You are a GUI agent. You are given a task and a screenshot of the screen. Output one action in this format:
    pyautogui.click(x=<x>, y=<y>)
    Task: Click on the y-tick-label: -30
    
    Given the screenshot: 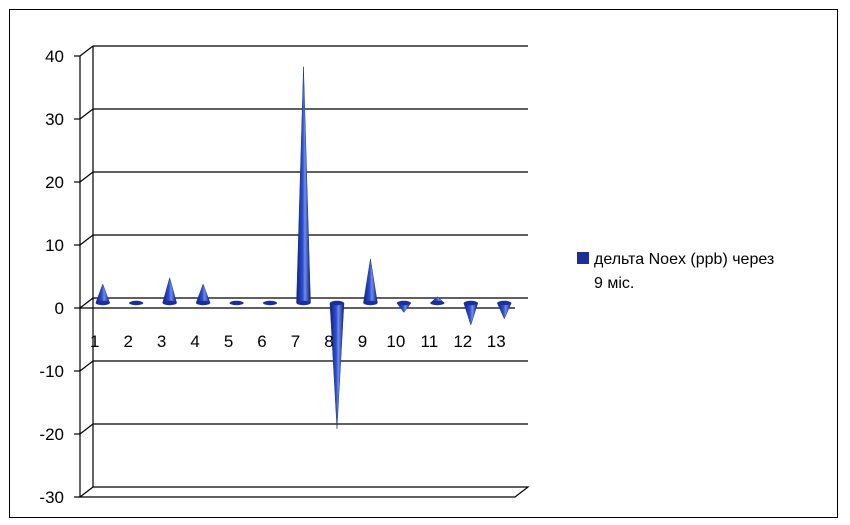 What is the action you would take?
    pyautogui.click(x=51, y=497)
    